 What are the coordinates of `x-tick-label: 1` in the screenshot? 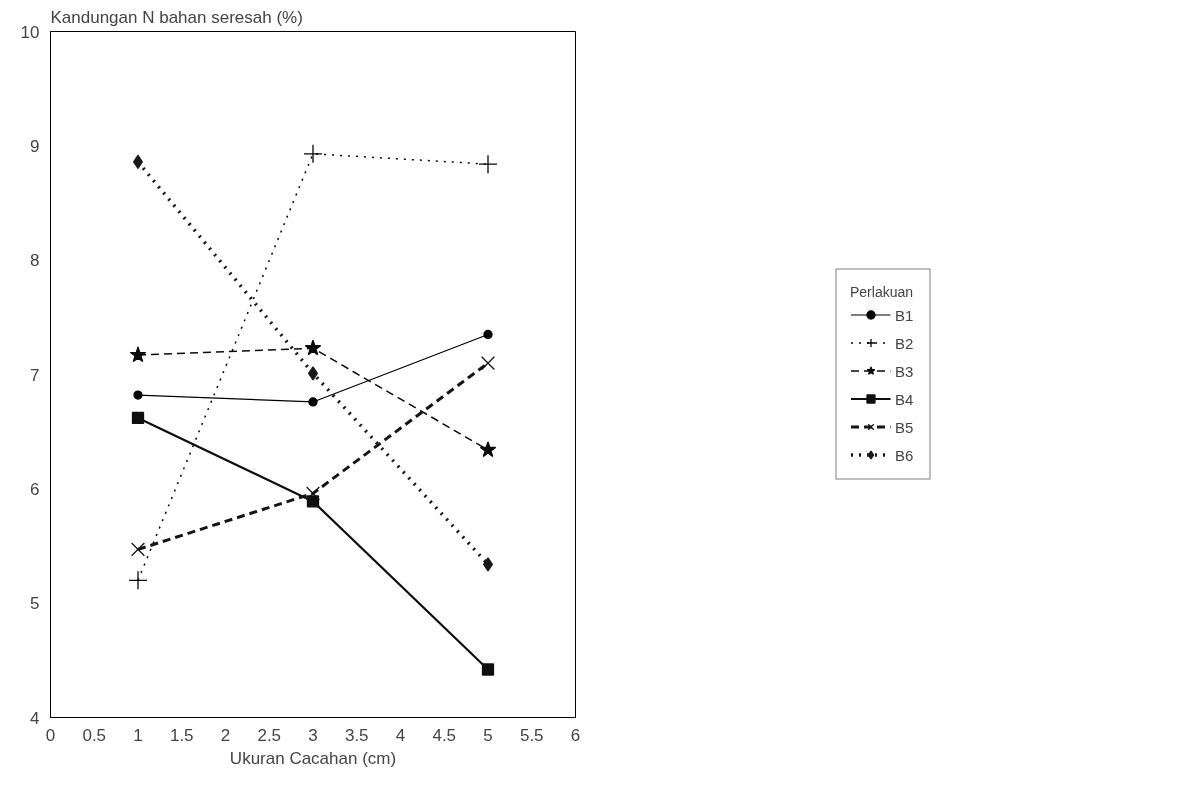 It's located at (138, 735).